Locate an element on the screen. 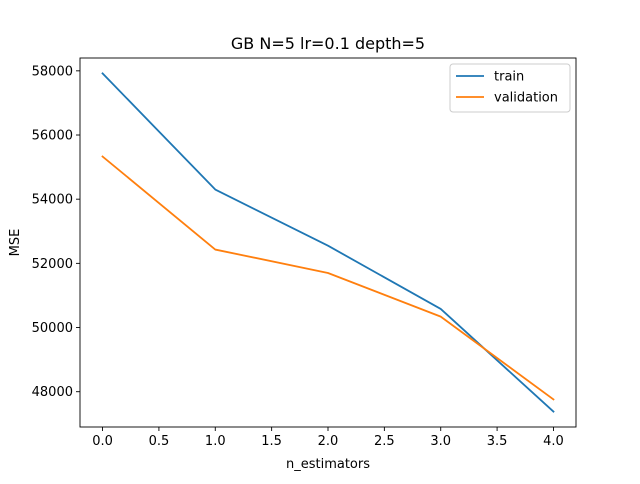 This screenshot has height=484, width=640. y-axis-ticks: 48000 50000 52000 54000 56000 58000 is located at coordinates (56, 232).